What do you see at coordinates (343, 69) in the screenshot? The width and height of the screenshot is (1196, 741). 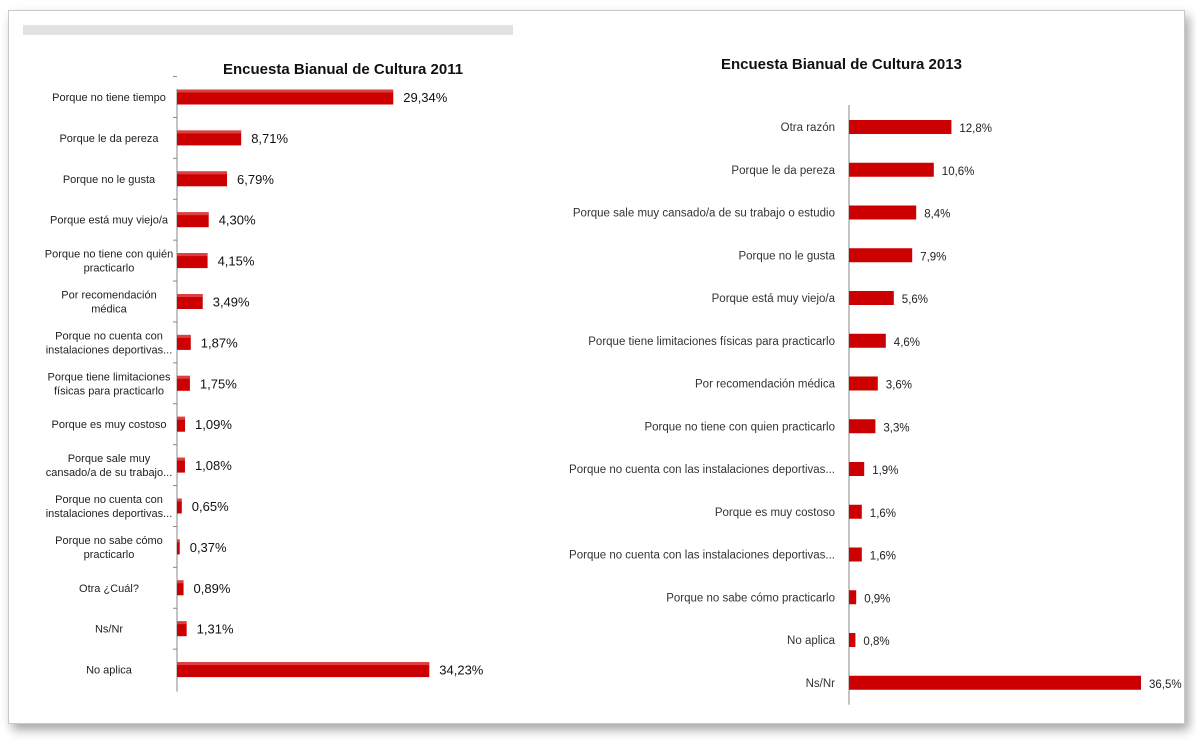 I see `chart-title-2011: Encuesta Bianual de Cultura 2011` at bounding box center [343, 69].